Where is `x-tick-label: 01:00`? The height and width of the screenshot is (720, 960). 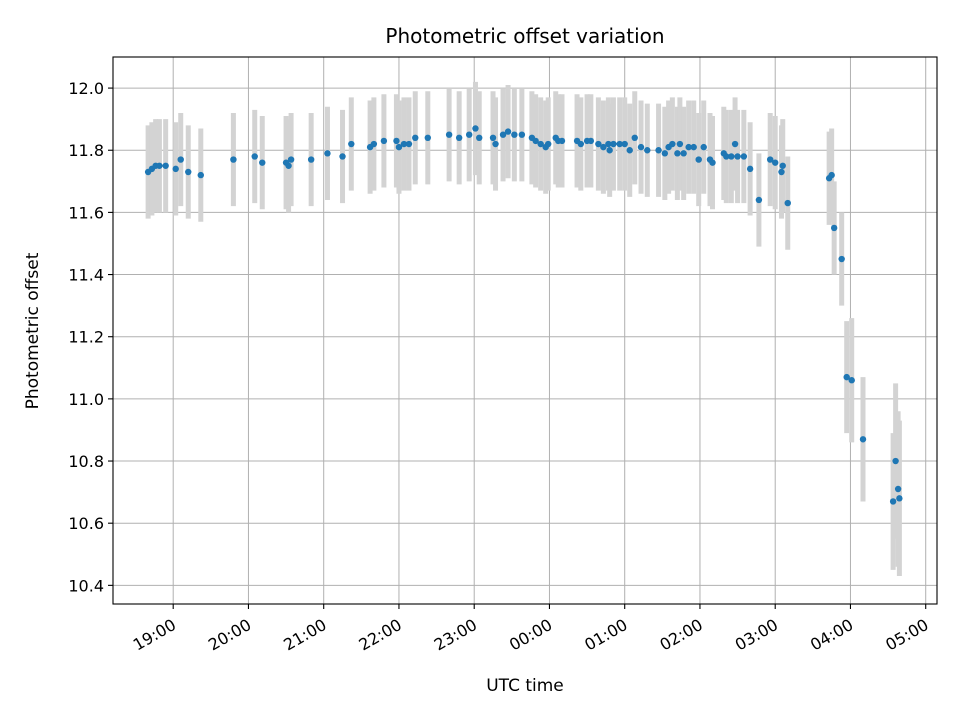 x-tick-label: 01:00 is located at coordinates (605, 635).